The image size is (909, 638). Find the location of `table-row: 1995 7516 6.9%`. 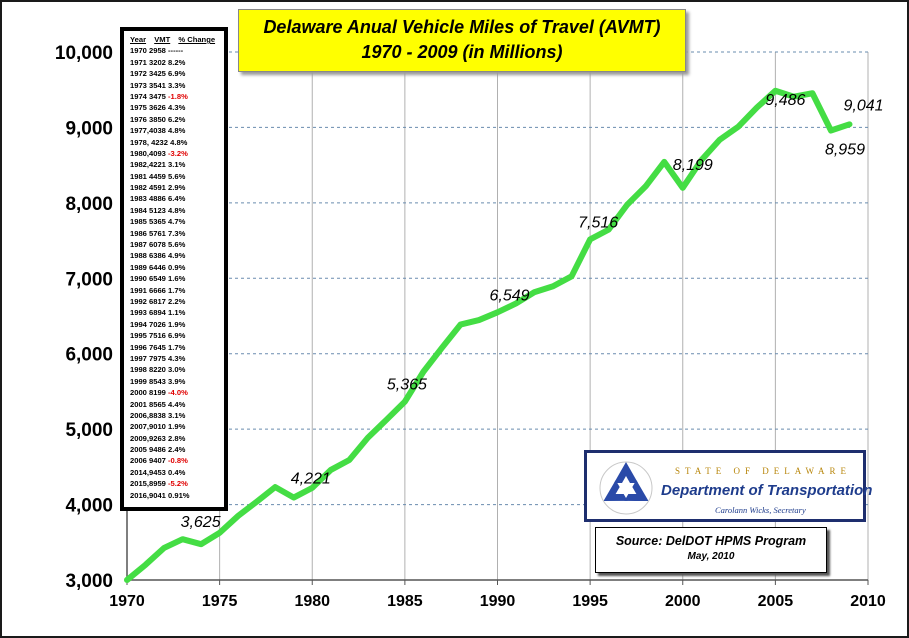

table-row: 1995 7516 6.9% is located at coordinates (177, 335).